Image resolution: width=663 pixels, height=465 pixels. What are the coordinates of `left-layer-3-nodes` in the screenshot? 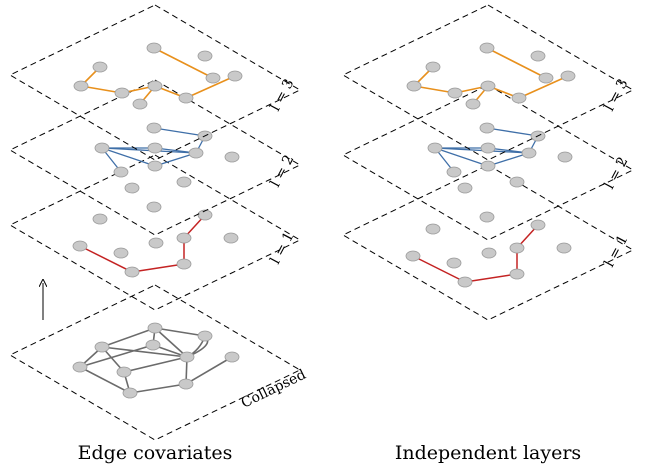 It's located at (158, 76).